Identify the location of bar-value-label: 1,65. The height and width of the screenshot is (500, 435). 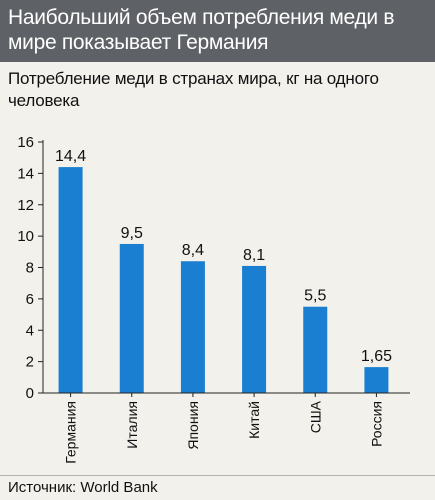
(376, 356).